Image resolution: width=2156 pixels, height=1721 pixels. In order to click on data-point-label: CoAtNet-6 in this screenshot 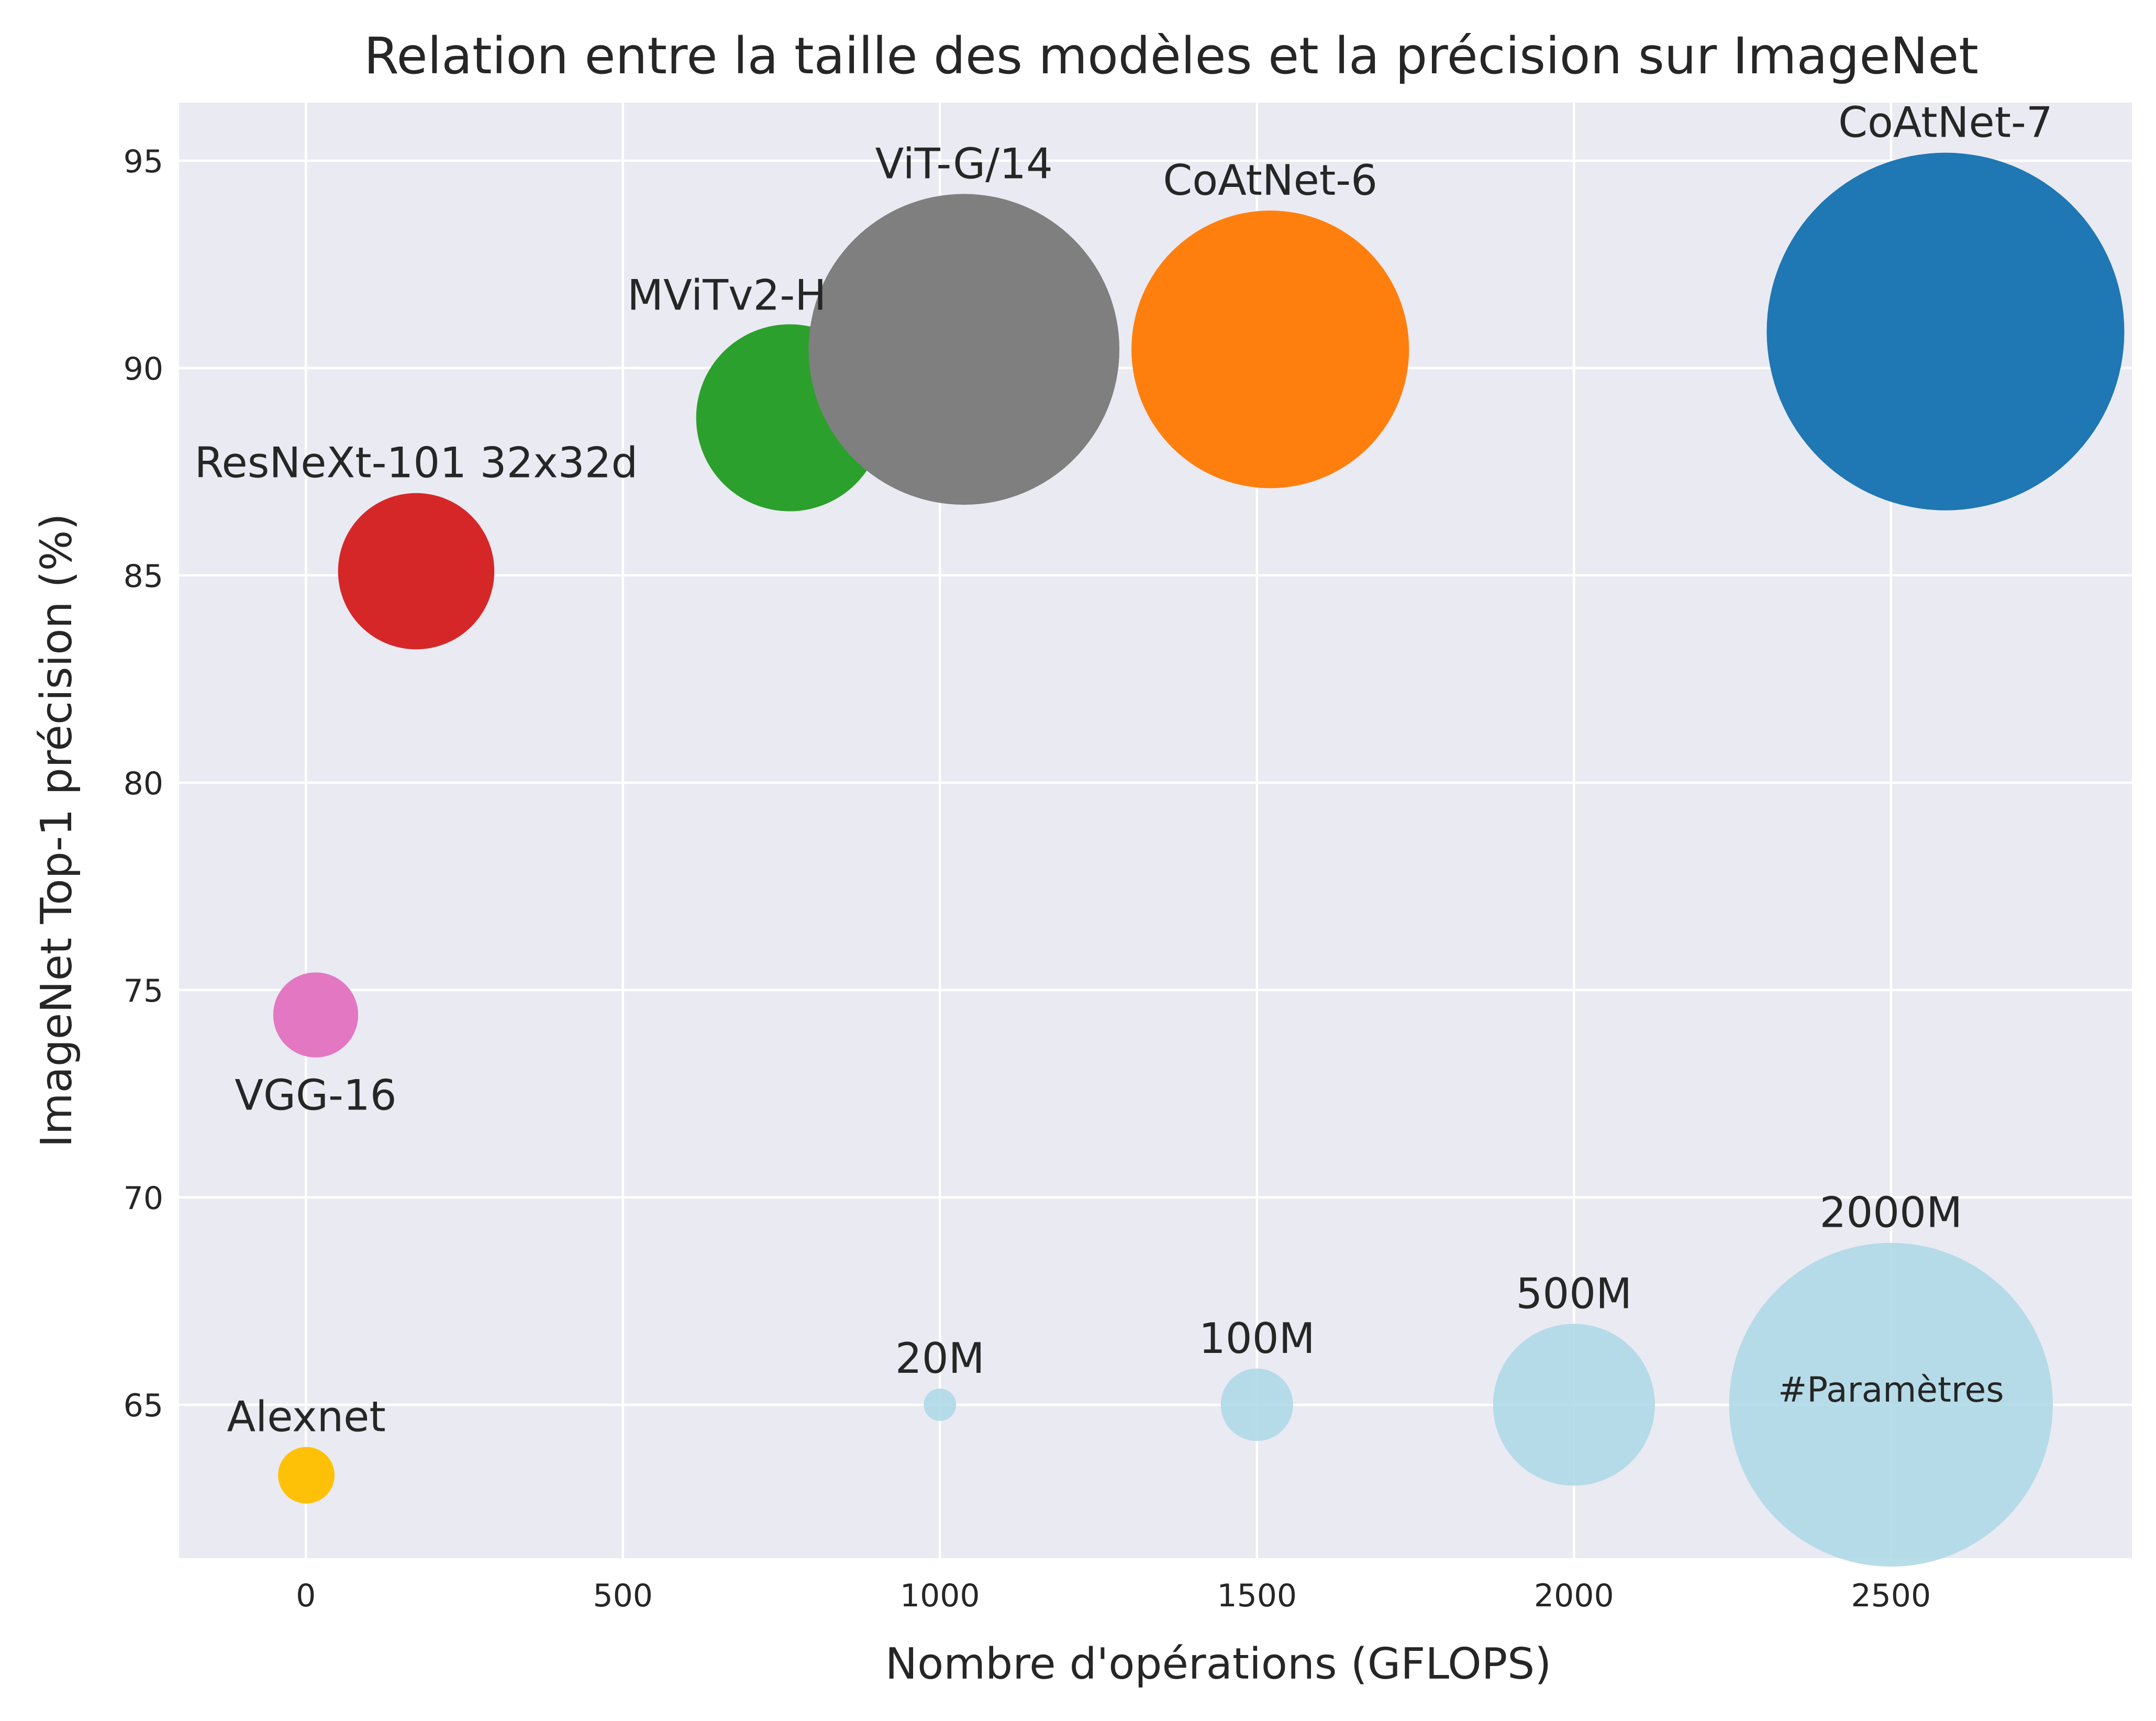, I will do `click(1270, 181)`.